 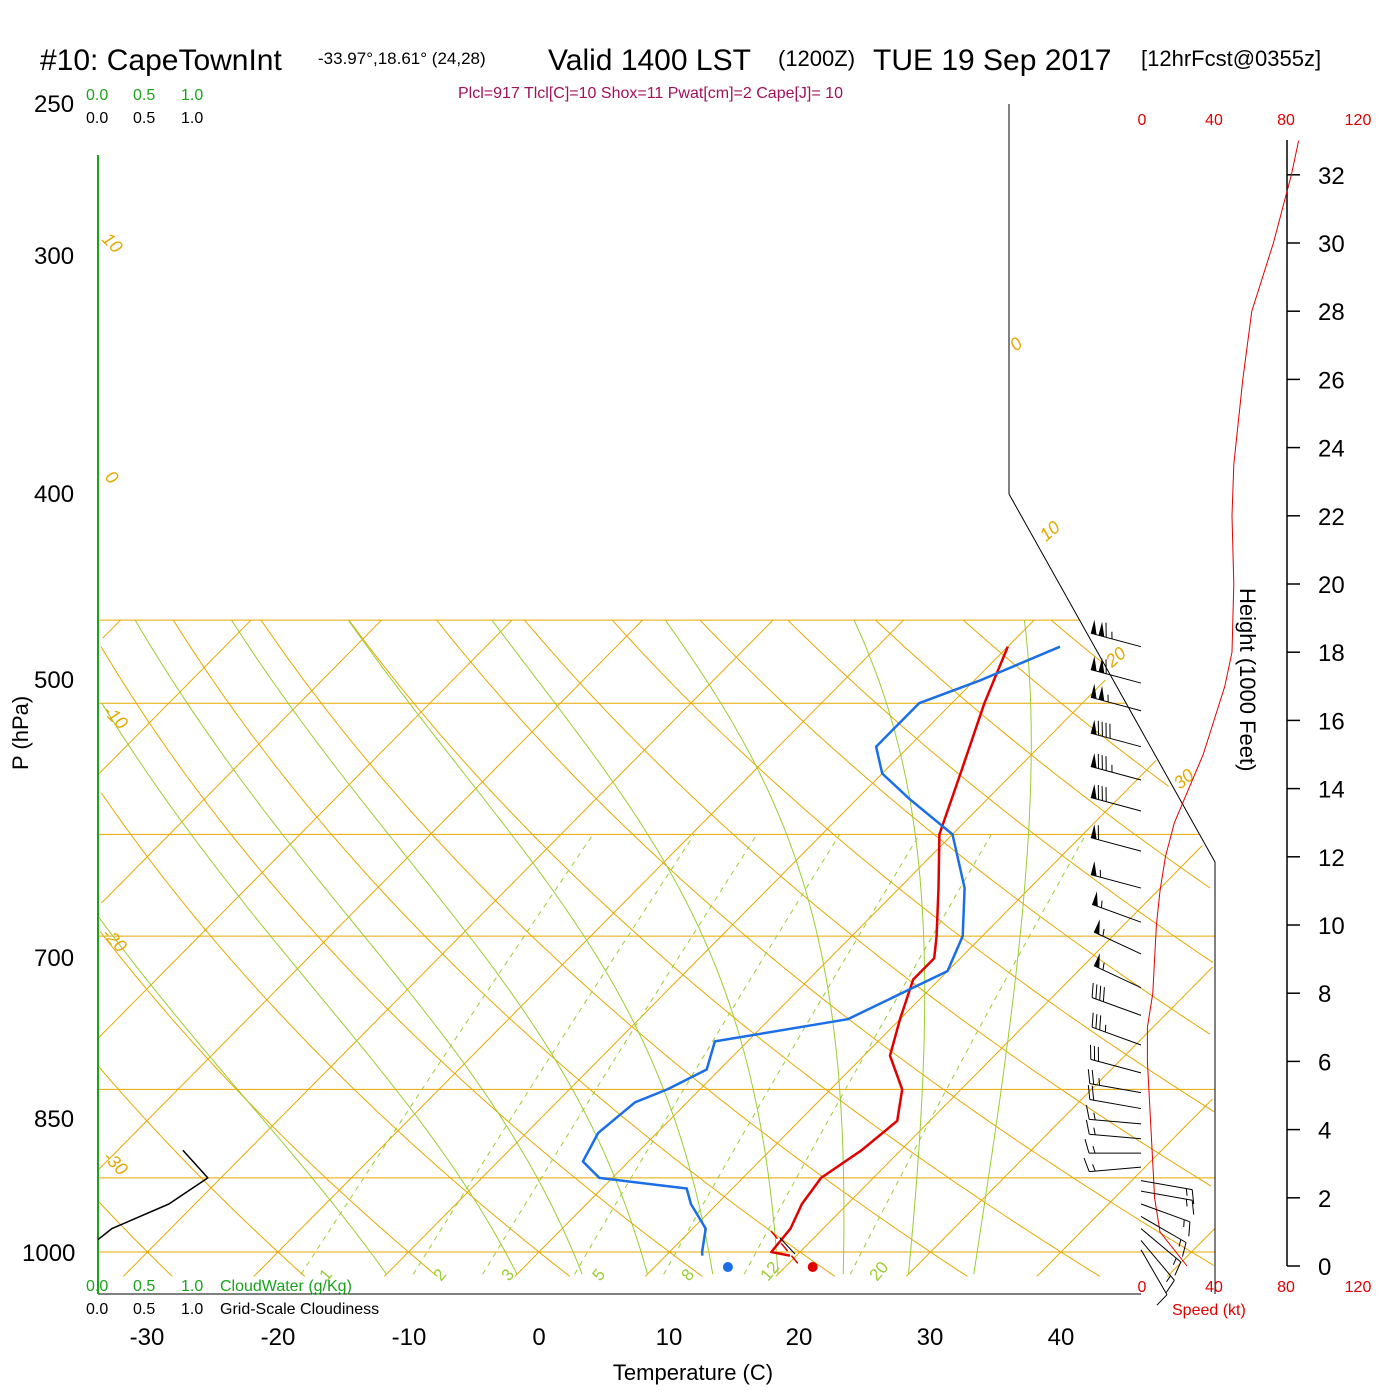 What do you see at coordinates (1331, 380) in the screenshot?
I see `height-tick-label: 26` at bounding box center [1331, 380].